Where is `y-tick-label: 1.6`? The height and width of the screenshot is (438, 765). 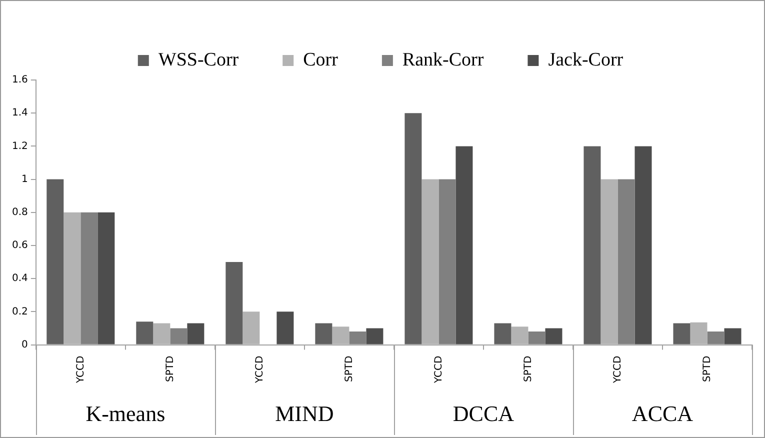 y-tick-label: 1.6 is located at coordinates (20, 80).